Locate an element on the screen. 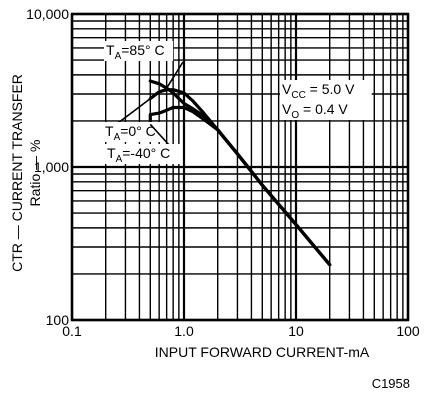 This screenshot has height=393, width=439. y-axis-title-line1: CTR — CURRENT TRANSFER is located at coordinates (17, 173).